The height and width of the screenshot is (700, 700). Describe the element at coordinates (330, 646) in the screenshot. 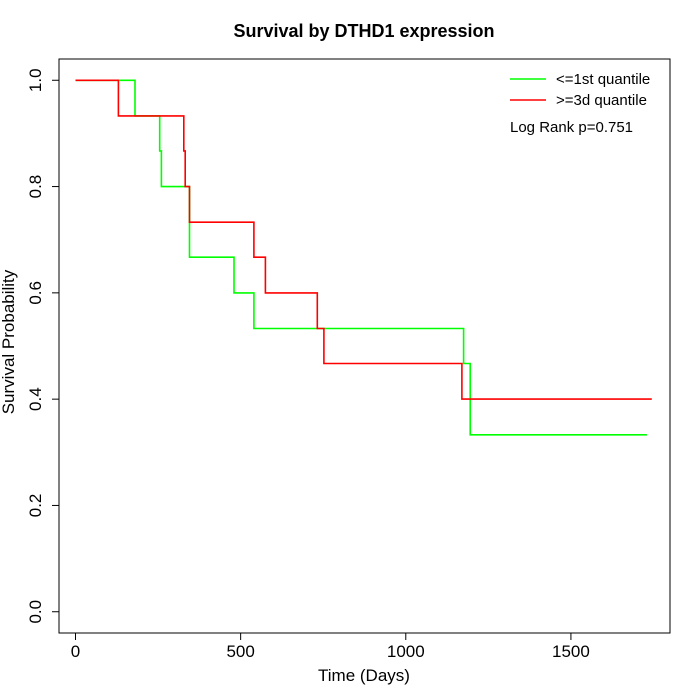

I see `x-axis: 0 500 1000 1500` at that location.